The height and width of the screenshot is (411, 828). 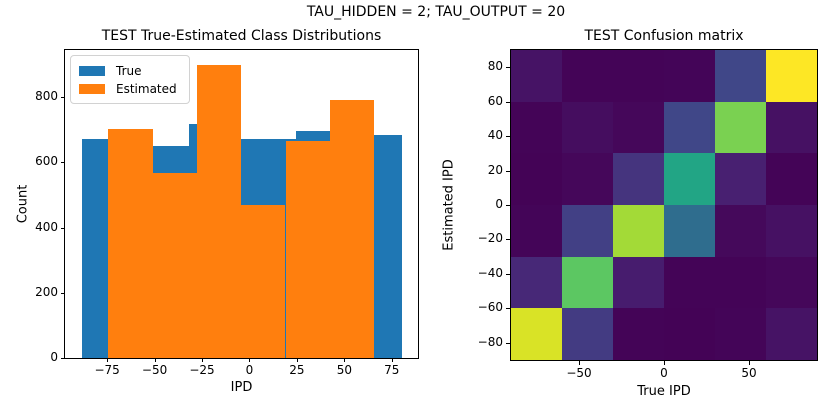 What do you see at coordinates (154, 370) in the screenshot?
I see `hist-xticklabel--50: −50` at bounding box center [154, 370].